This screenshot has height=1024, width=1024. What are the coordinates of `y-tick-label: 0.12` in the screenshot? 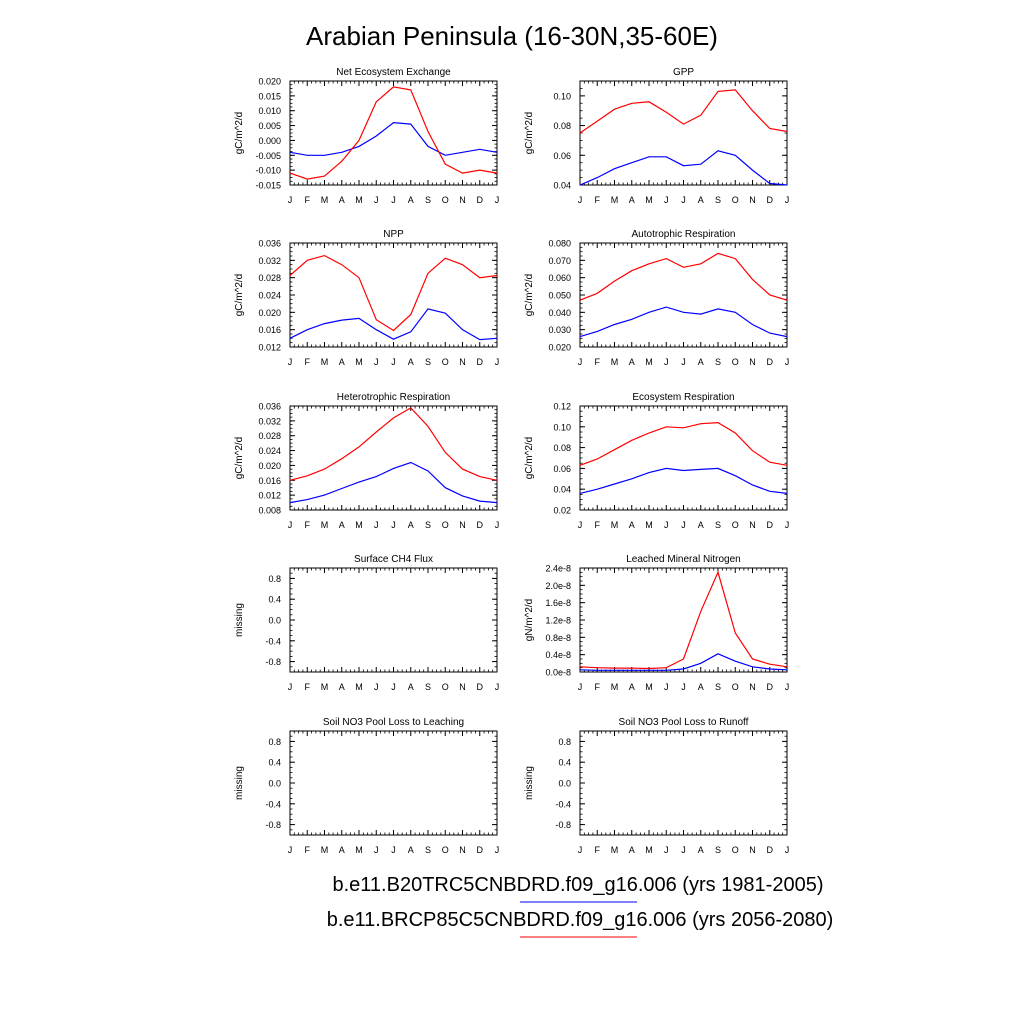 It's located at (562, 407).